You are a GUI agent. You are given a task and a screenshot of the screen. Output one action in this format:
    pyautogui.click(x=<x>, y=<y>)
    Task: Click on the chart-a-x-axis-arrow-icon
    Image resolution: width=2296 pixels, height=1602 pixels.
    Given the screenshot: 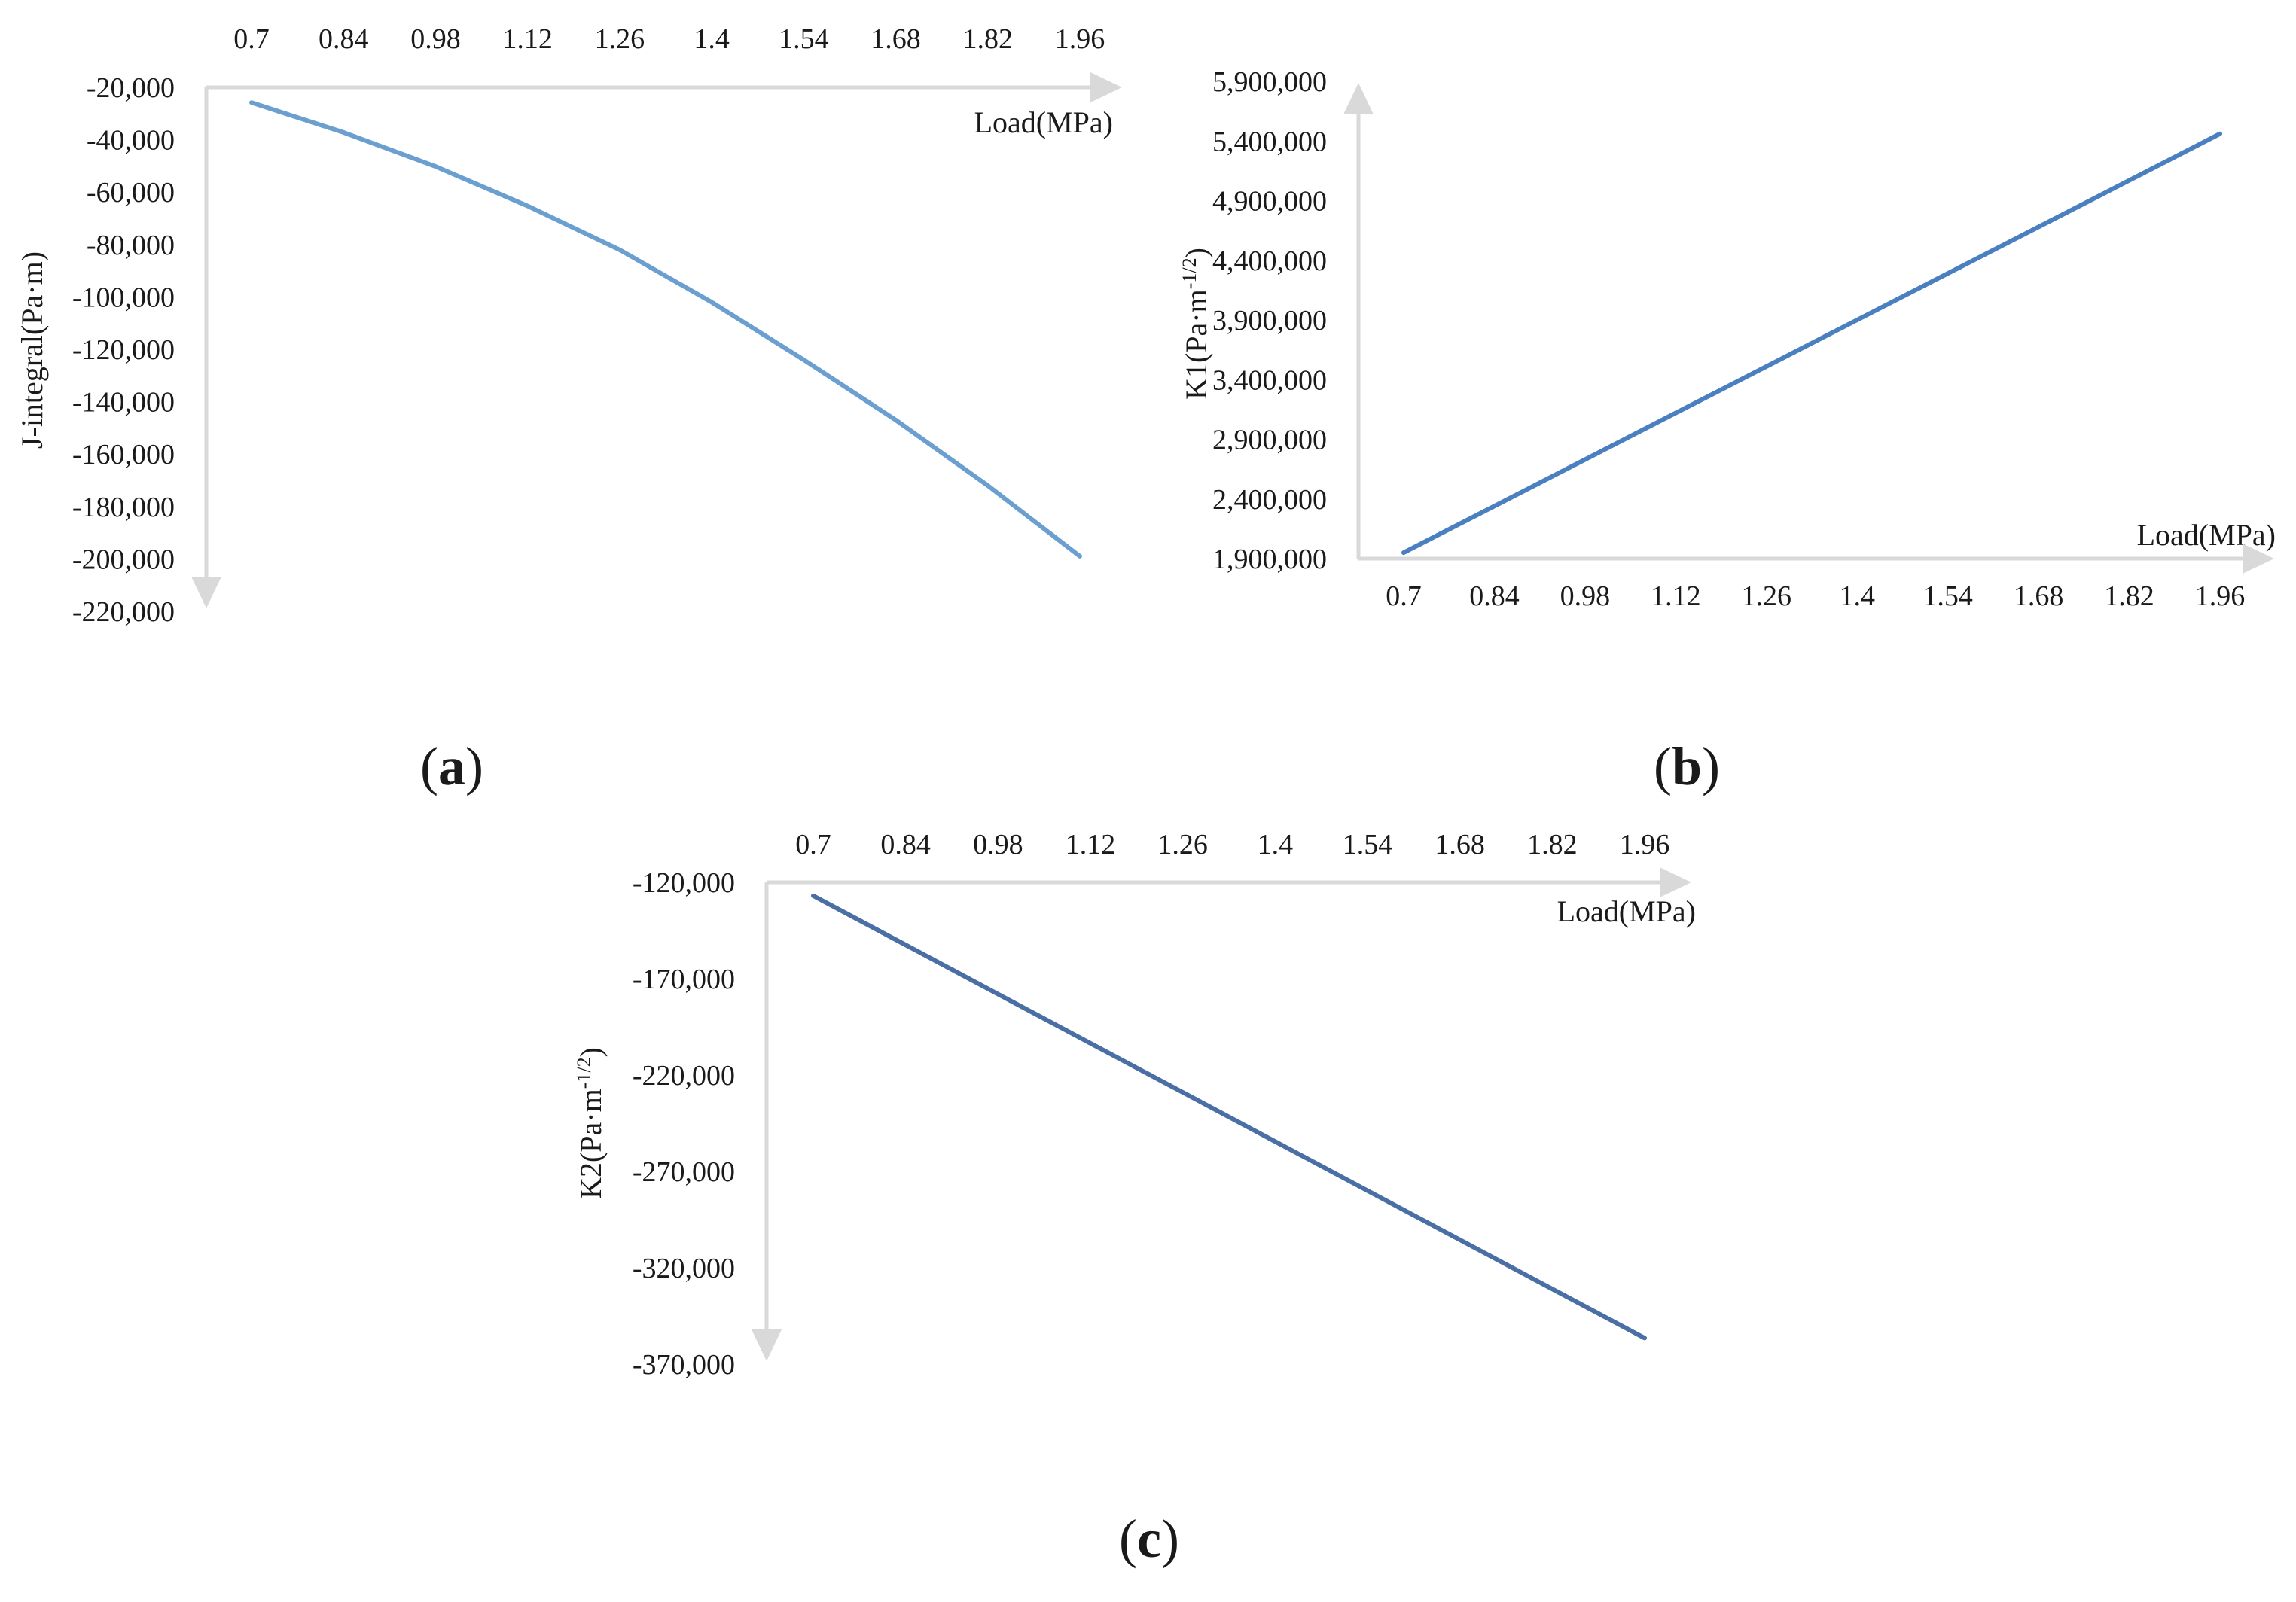 What is the action you would take?
    pyautogui.click(x=1106, y=87)
    